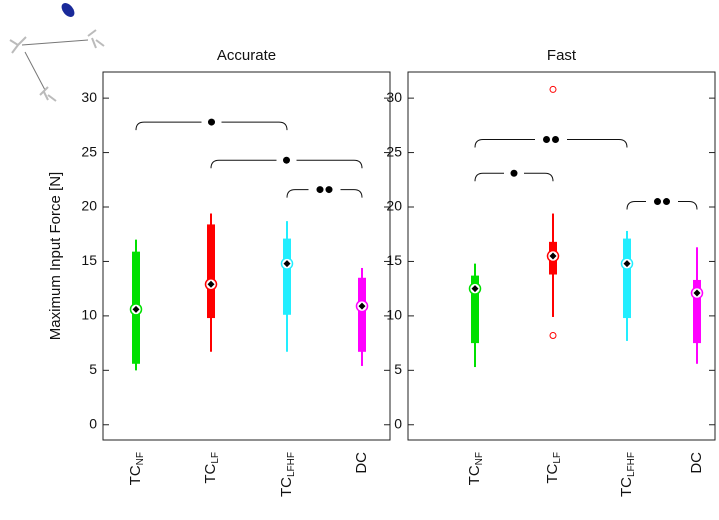 Image resolution: width=719 pixels, height=520 pixels. What do you see at coordinates (57, 52) in the screenshot?
I see `robot-icon` at bounding box center [57, 52].